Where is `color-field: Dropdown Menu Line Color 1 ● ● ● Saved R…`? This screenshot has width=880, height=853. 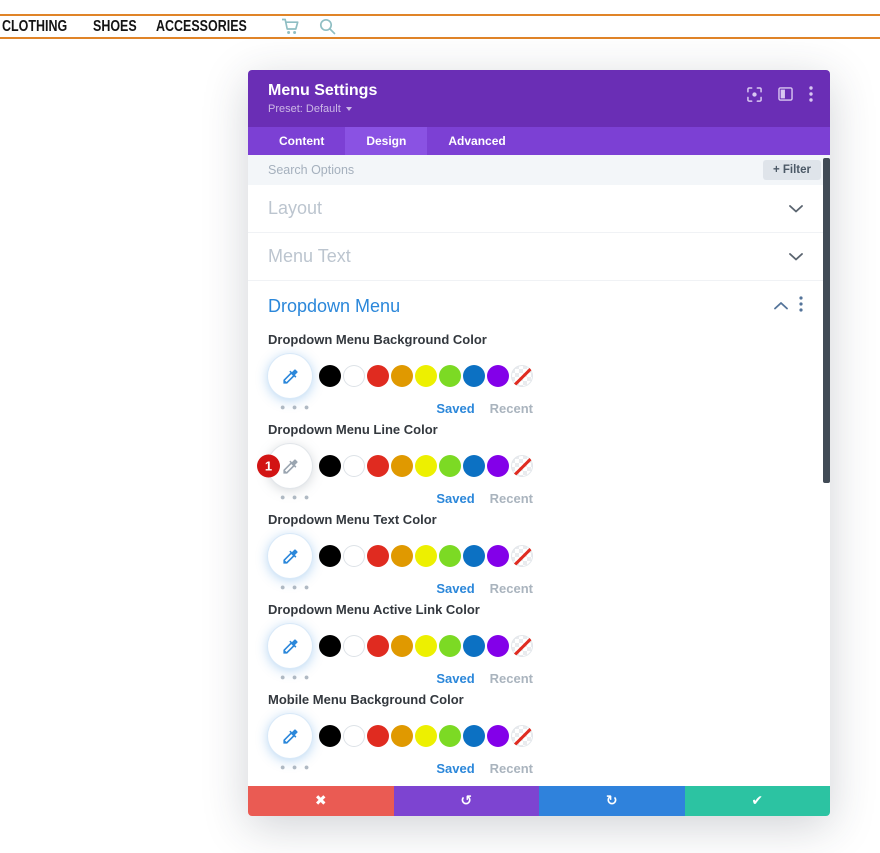
color-field: Dropdown Menu Line Color 1 ● ● ● Saved R… is located at coordinates (539, 464).